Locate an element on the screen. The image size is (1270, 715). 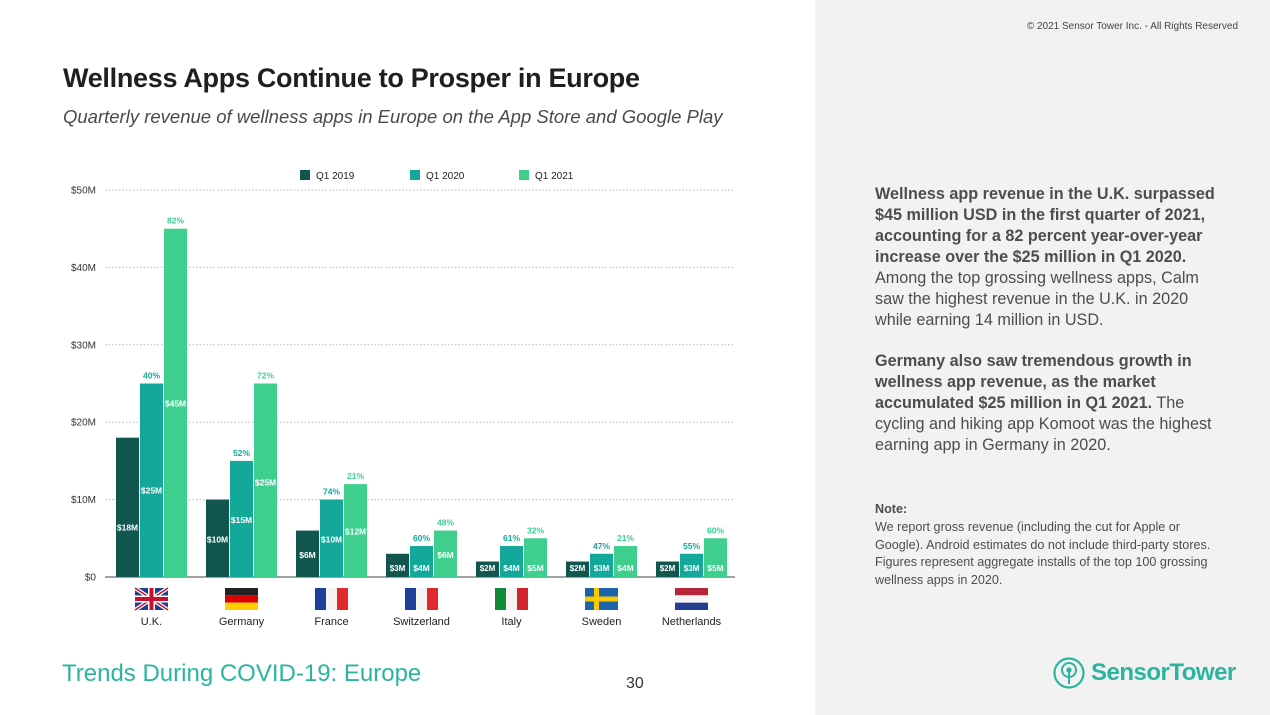
logo-text: SensorTower is located at coordinates (1163, 672).